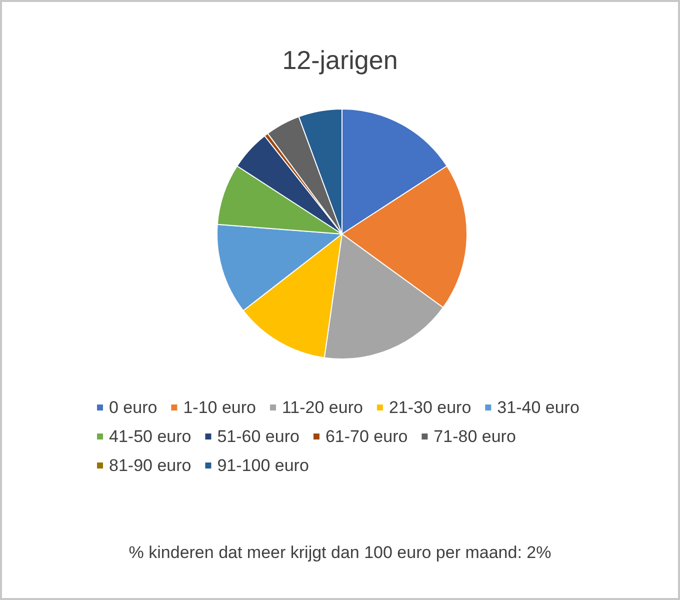  Describe the element at coordinates (538, 407) in the screenshot. I see `legend-label: 31-40 euro` at that location.